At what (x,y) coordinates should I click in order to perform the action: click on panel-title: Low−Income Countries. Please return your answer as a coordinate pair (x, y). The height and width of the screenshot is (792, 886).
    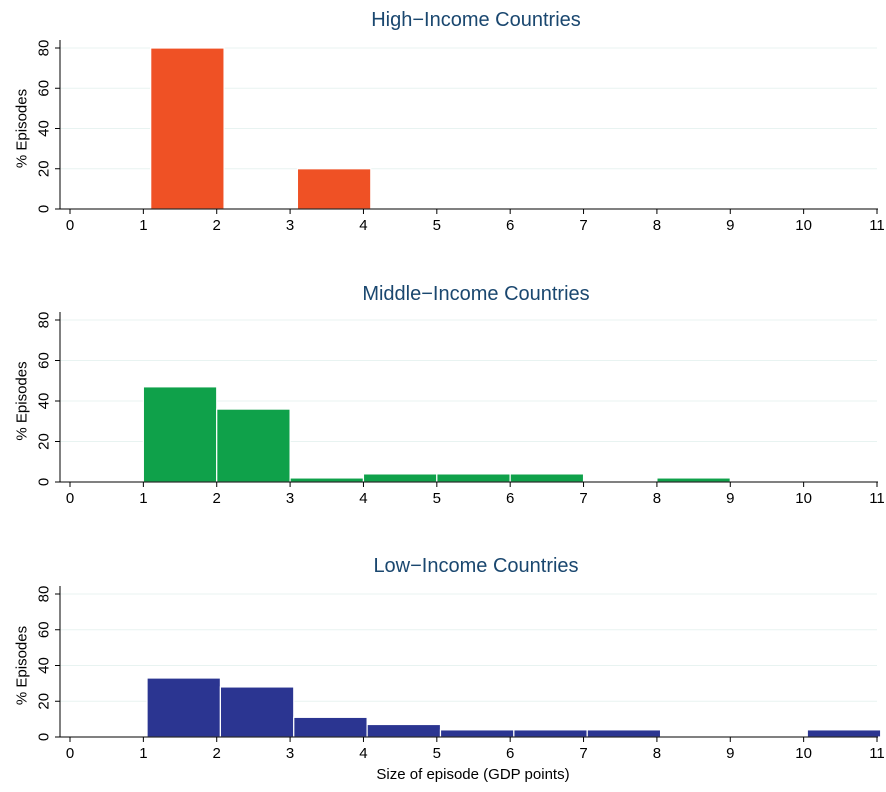
    Looking at the image, I should click on (475, 566).